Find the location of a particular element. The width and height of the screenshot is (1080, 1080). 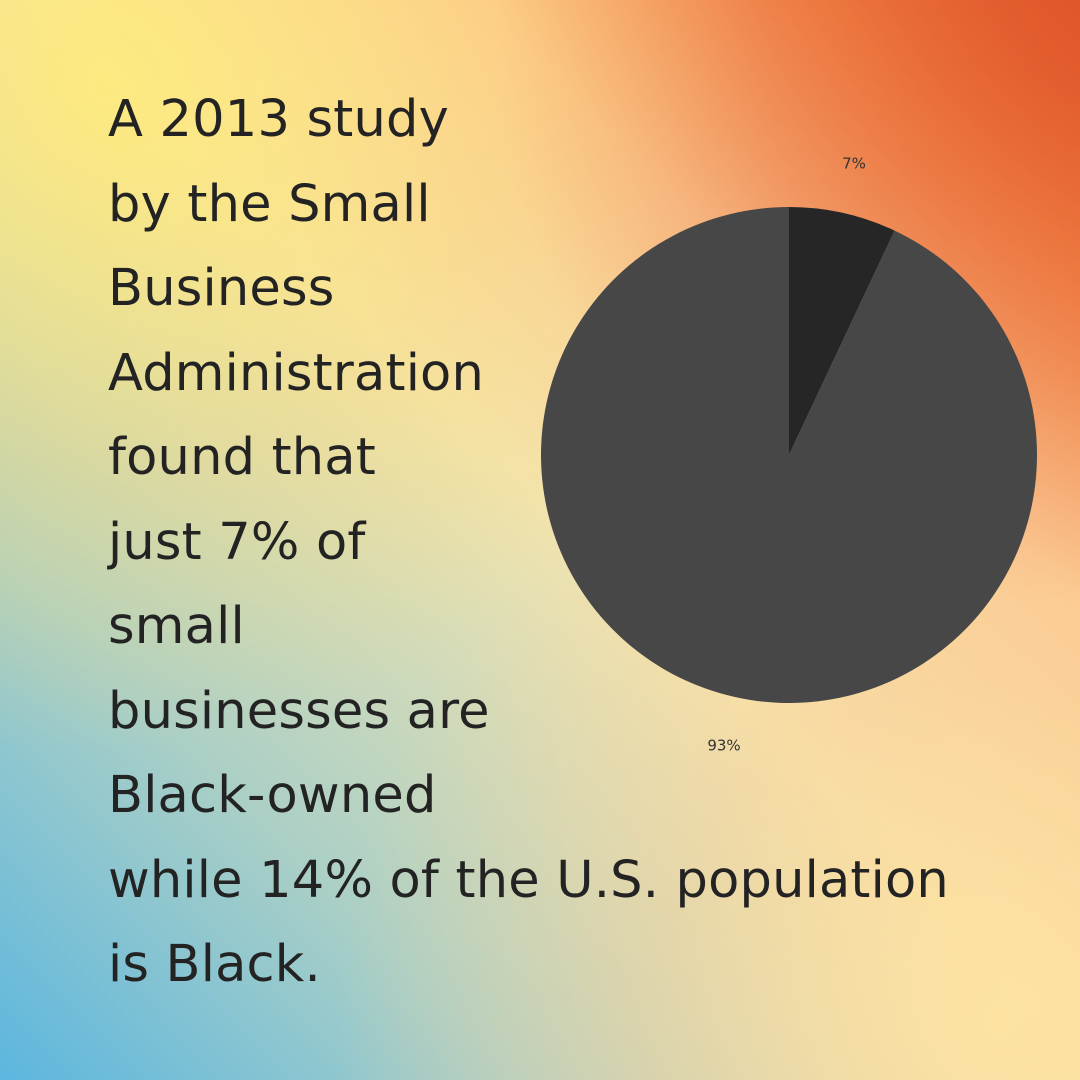

pie-slice-7-percent is located at coordinates (842, 331).